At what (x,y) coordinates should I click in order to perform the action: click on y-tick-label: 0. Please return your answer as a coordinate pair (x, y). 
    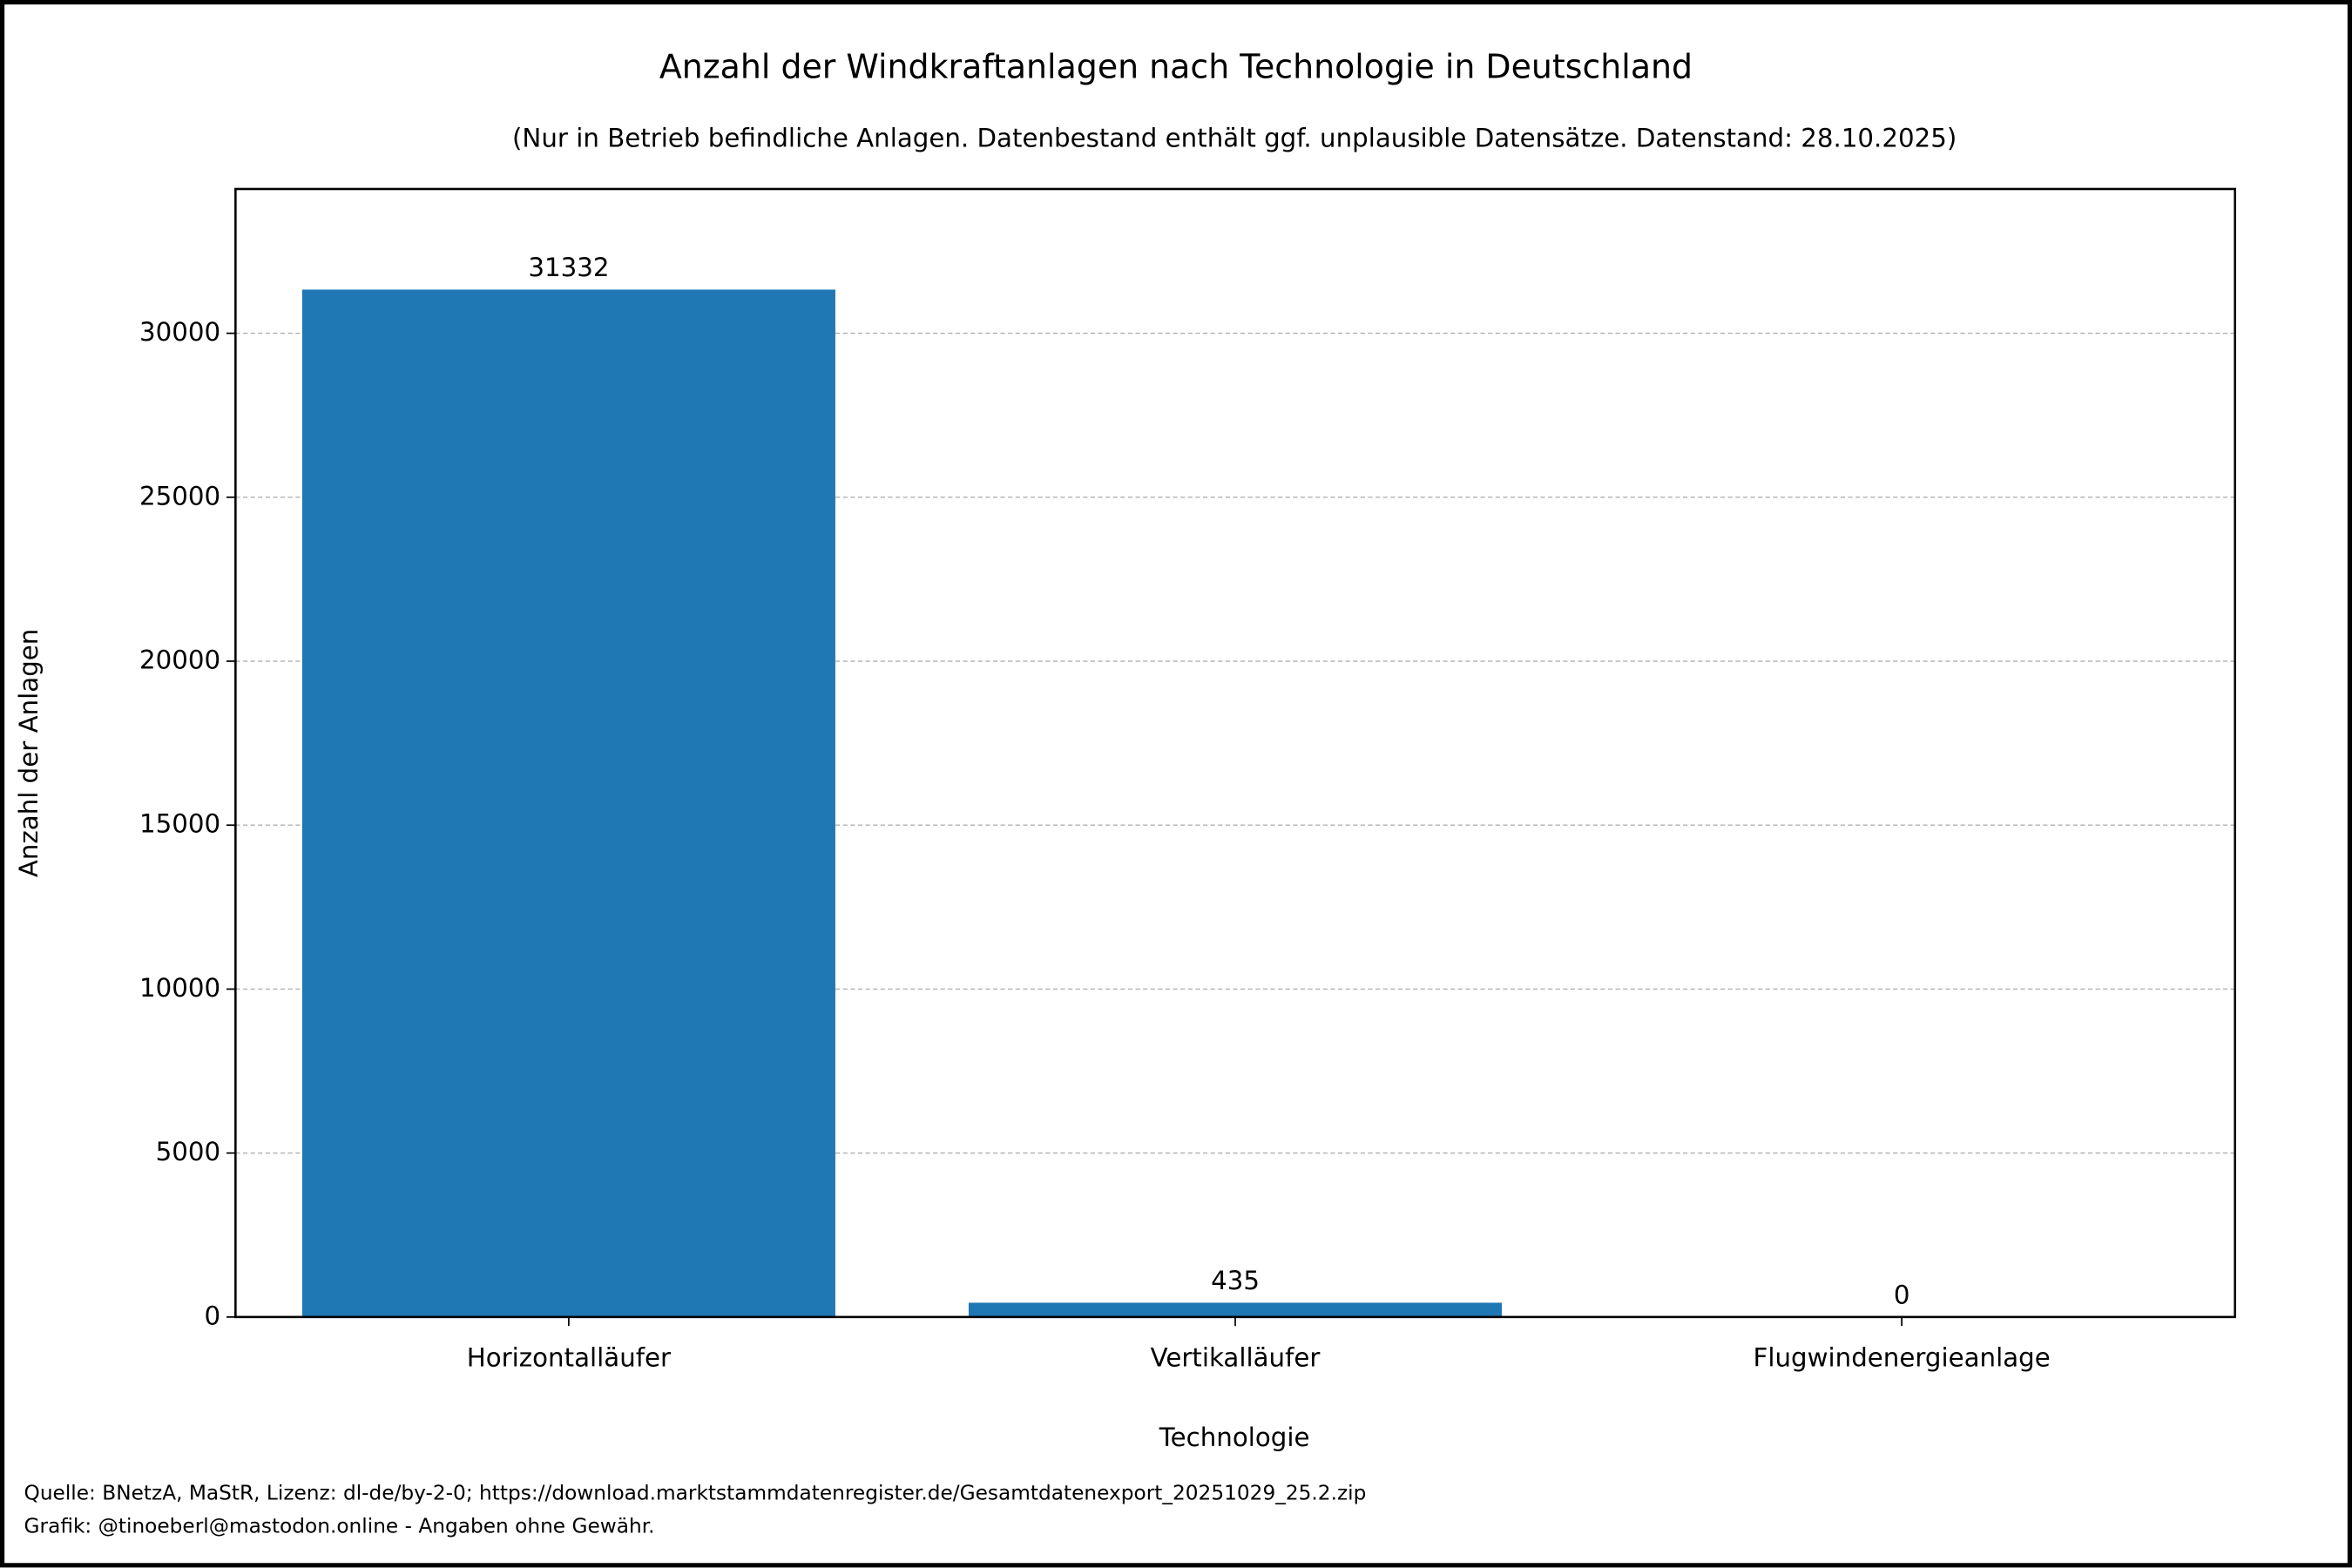
    Looking at the image, I should click on (213, 1315).